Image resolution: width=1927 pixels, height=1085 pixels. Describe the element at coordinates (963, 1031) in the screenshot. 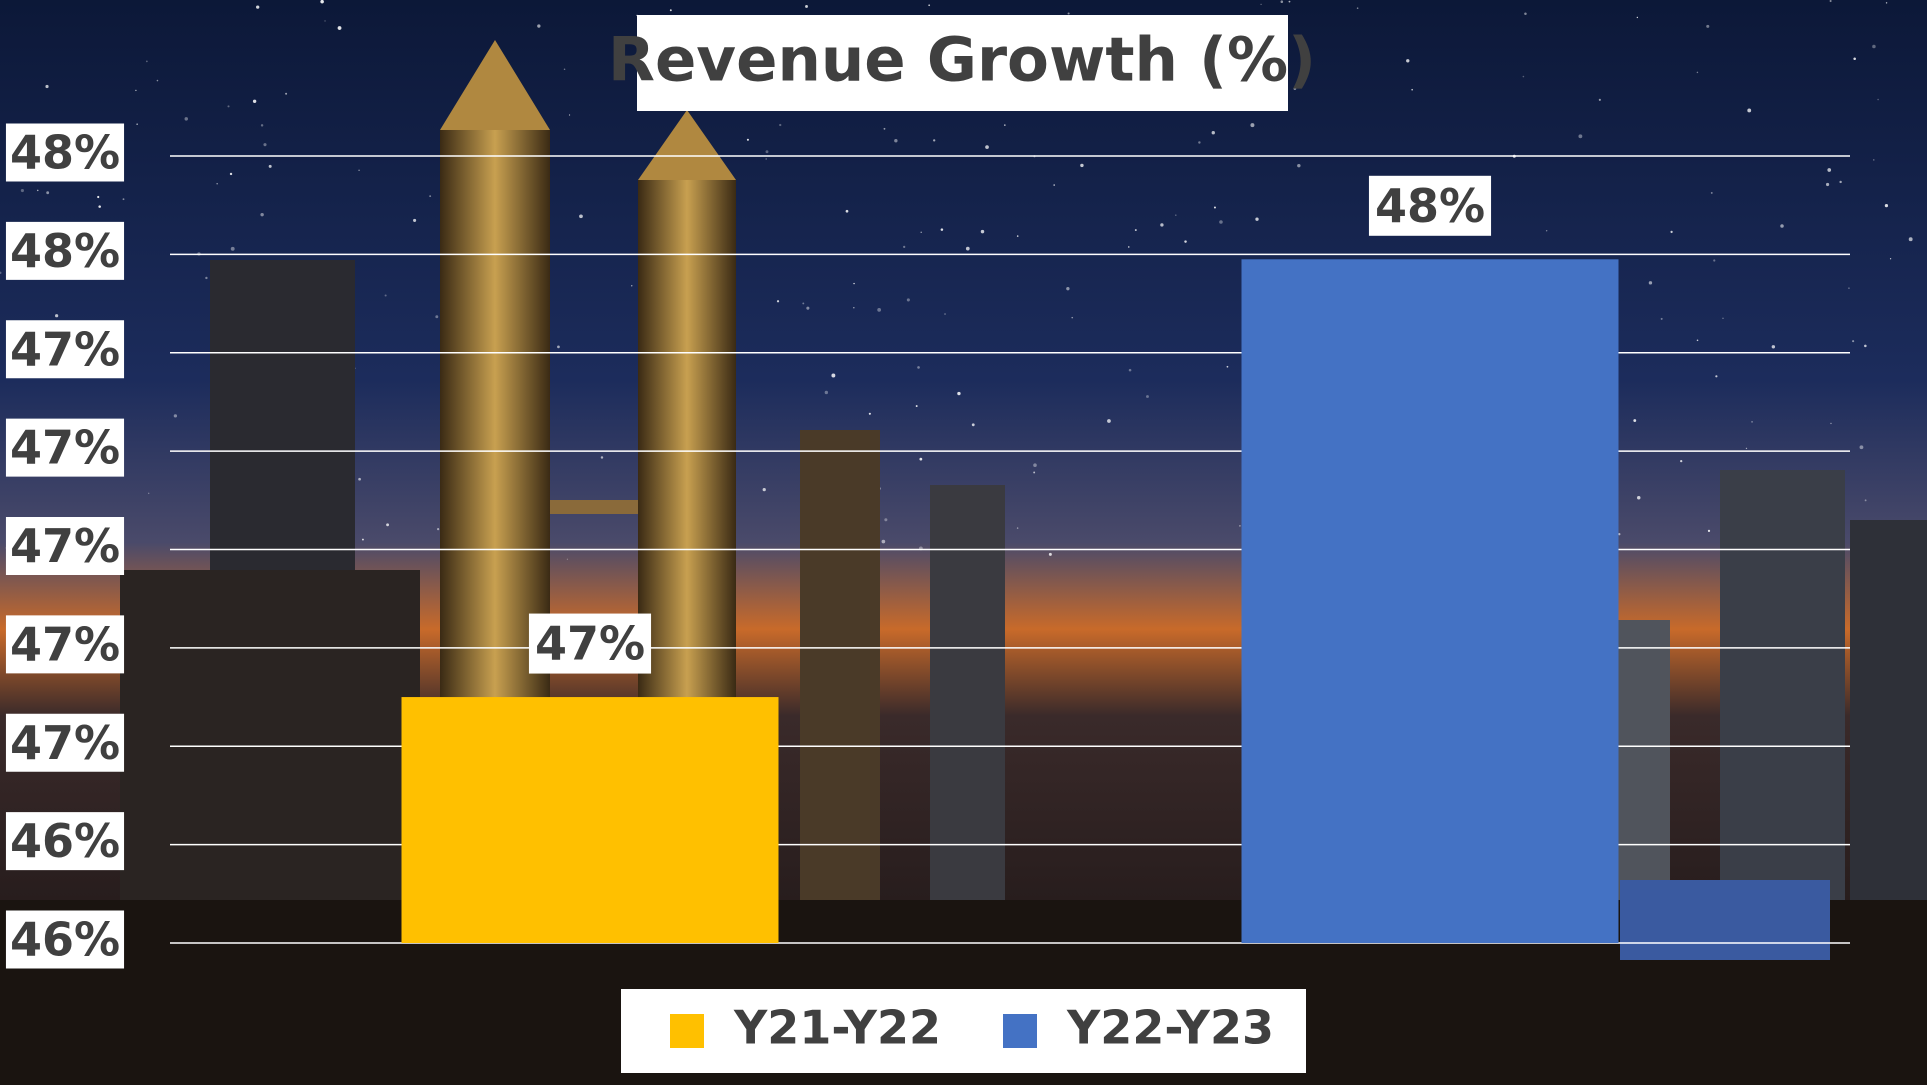

I see `legend-box` at that location.